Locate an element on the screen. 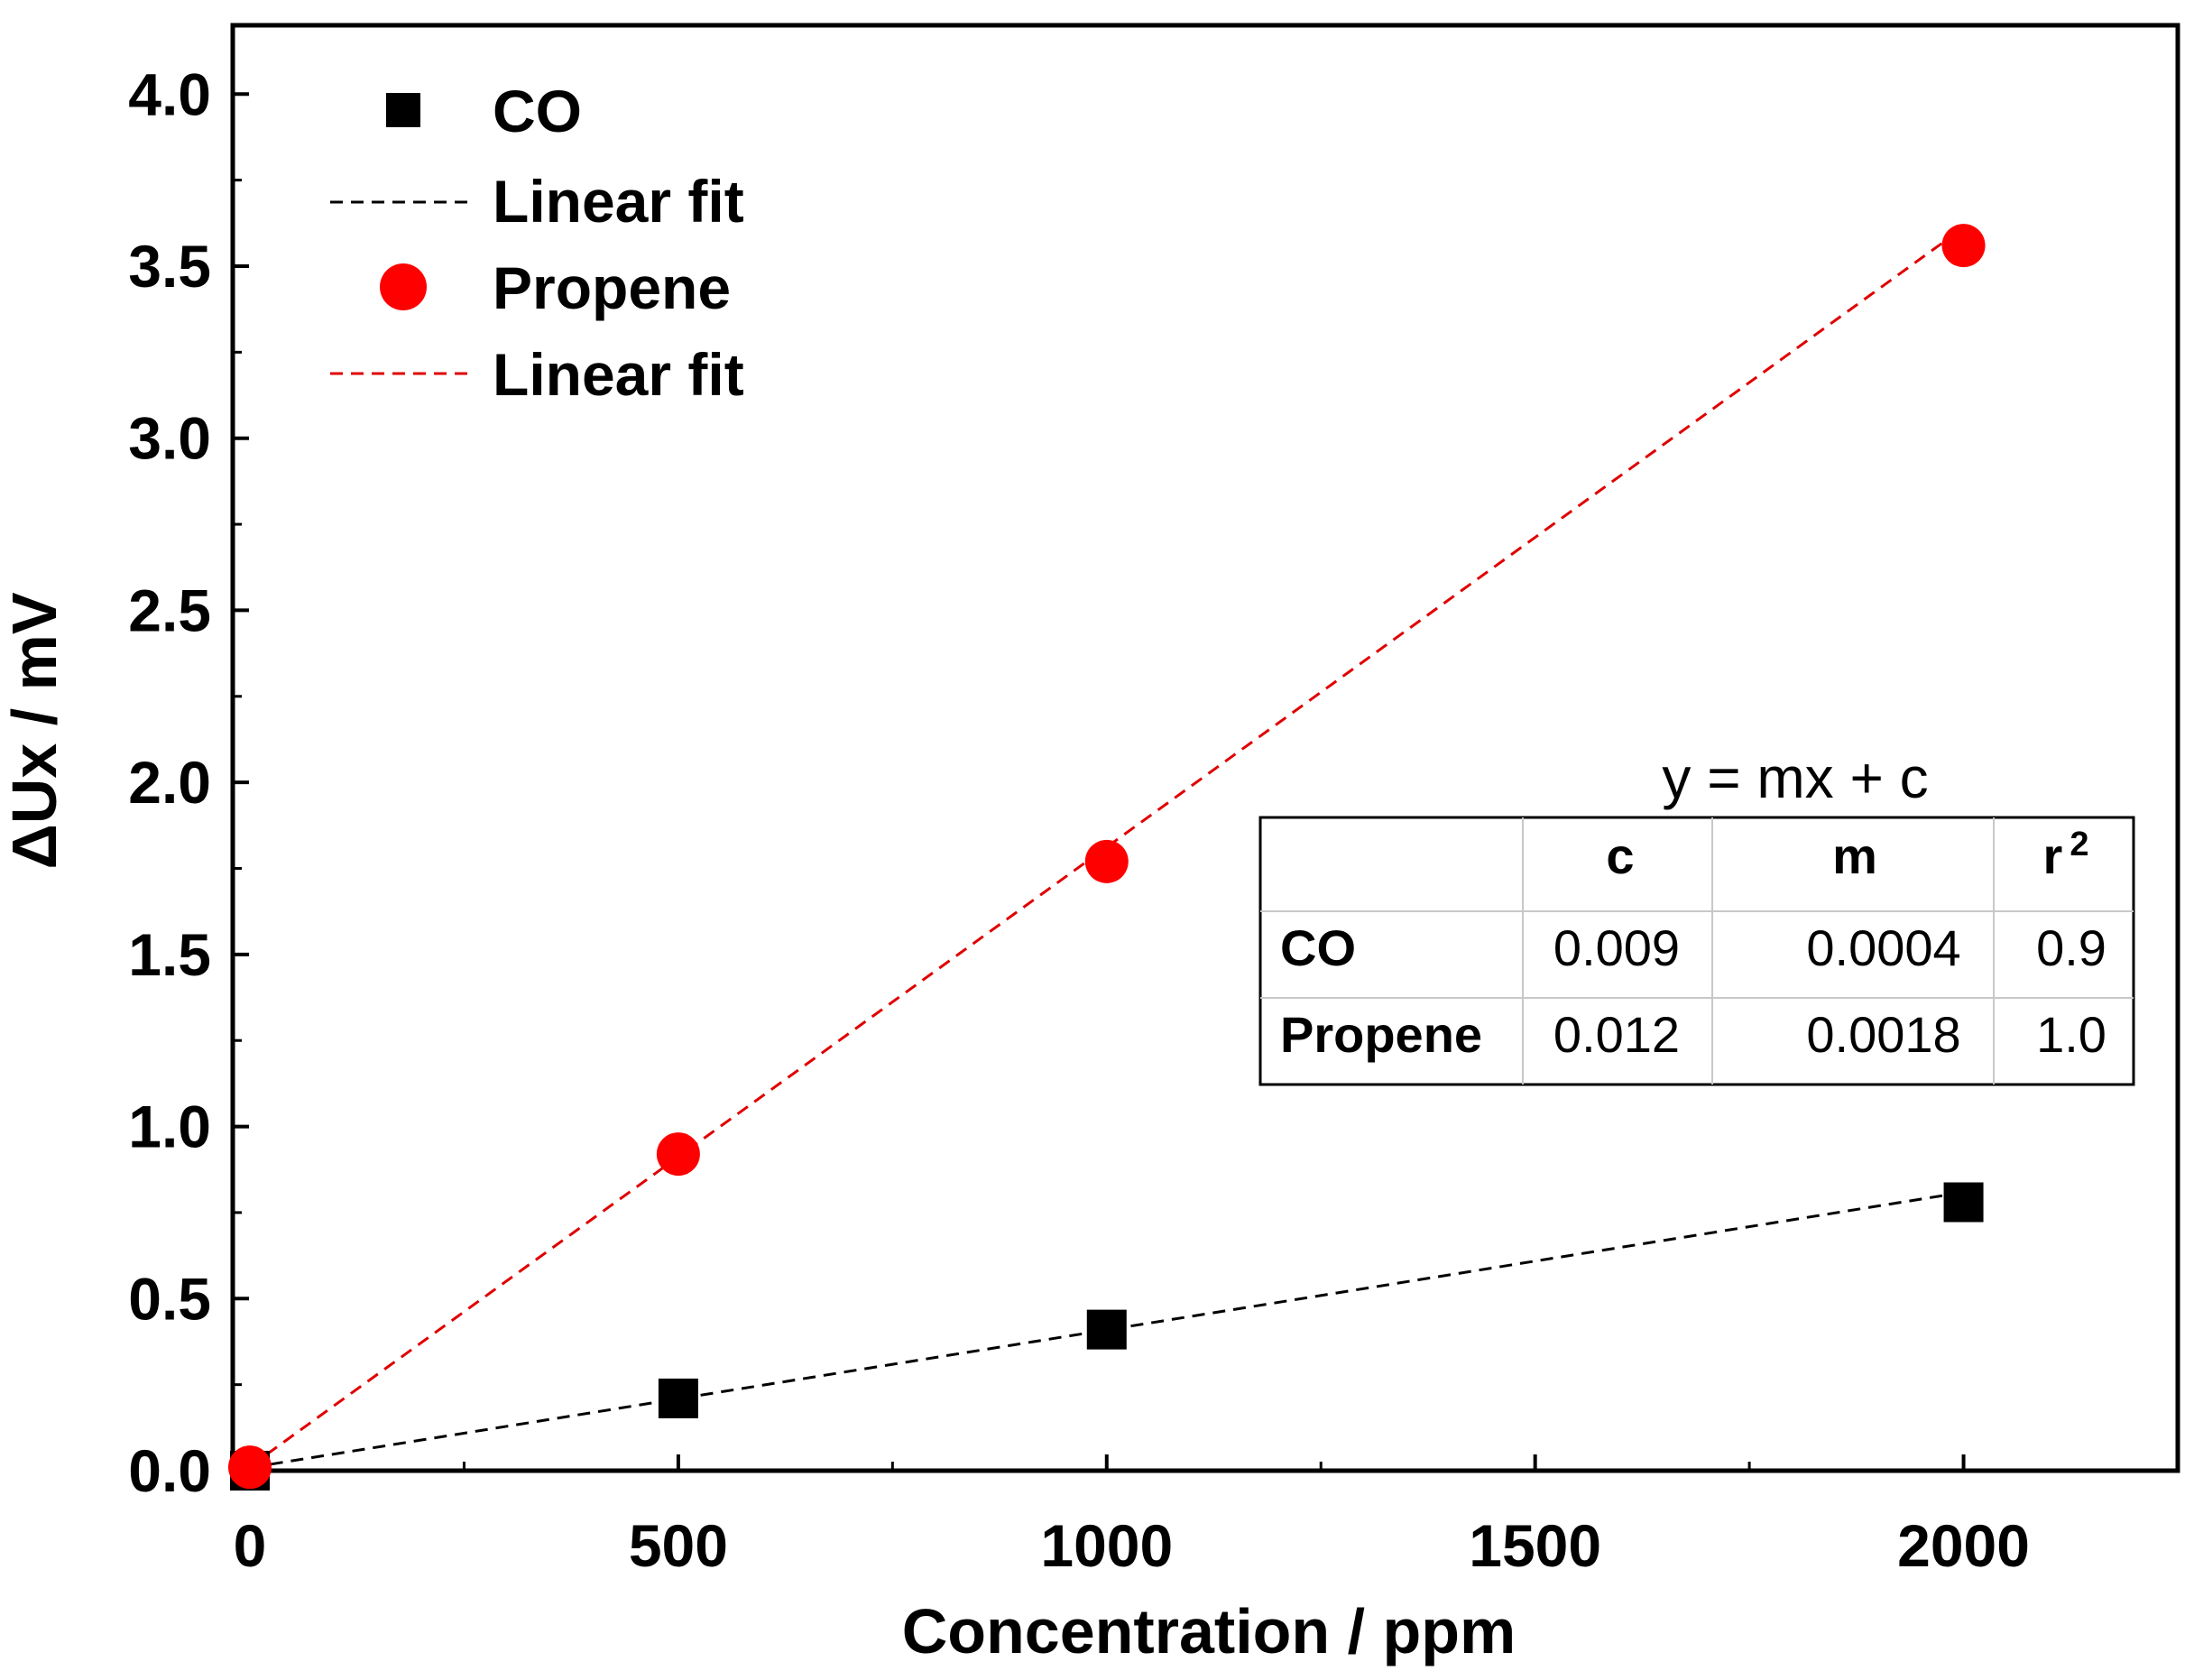 This screenshot has width=2194, height=1680. y-axis-title: ΔUx / mV is located at coordinates (34, 730).